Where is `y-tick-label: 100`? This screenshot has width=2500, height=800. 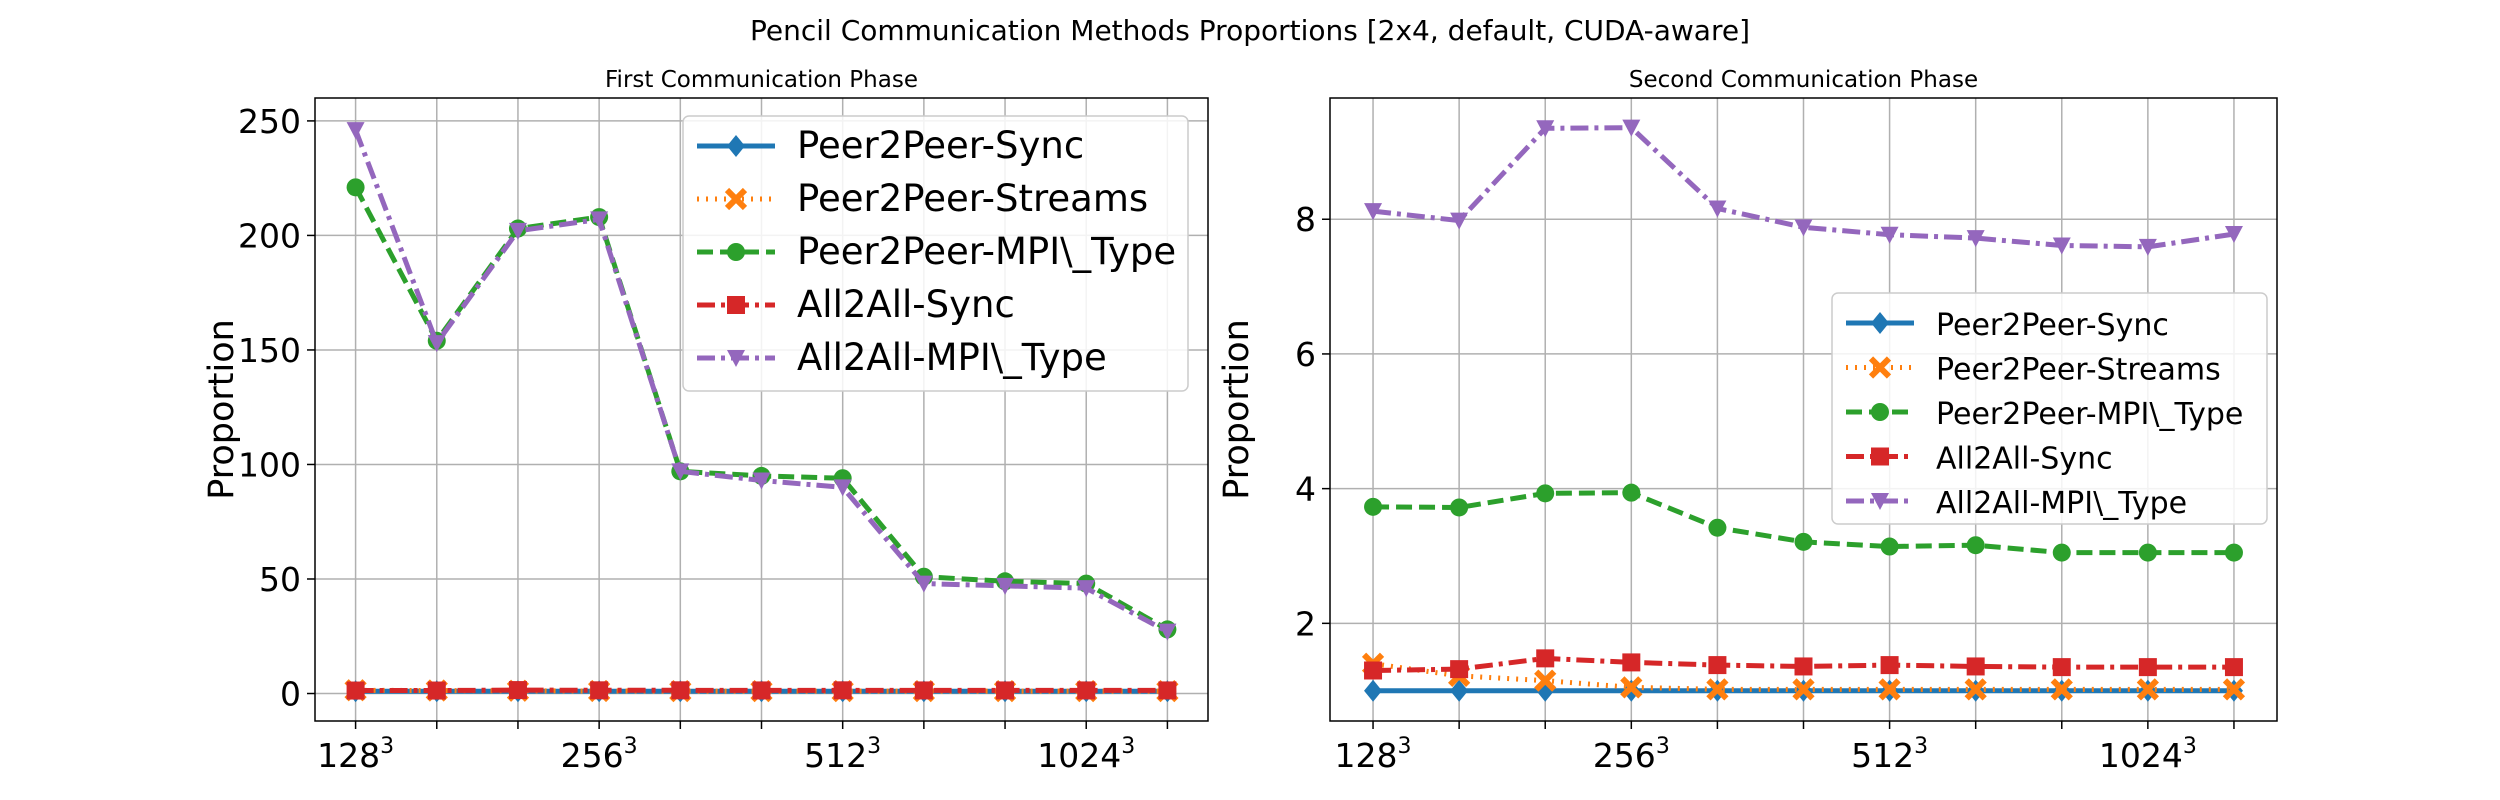
y-tick-label: 100 is located at coordinates (269, 464).